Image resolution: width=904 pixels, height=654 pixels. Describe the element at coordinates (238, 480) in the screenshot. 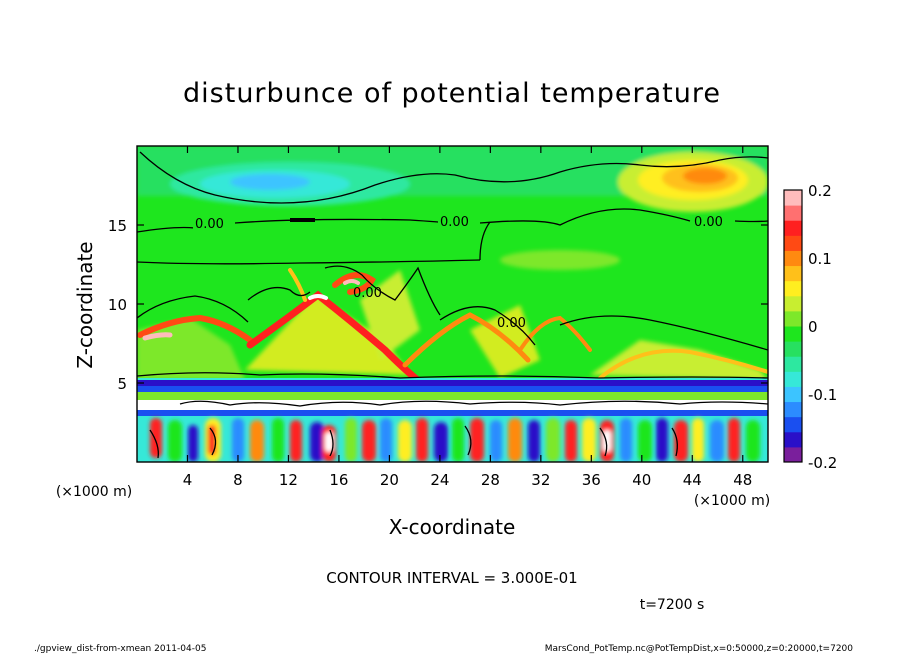

I see `x-tick-label-1: 8` at that location.